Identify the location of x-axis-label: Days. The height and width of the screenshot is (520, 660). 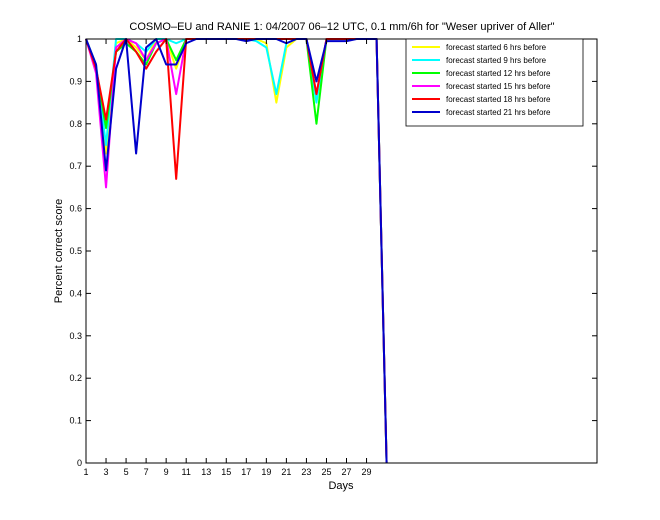
(341, 486).